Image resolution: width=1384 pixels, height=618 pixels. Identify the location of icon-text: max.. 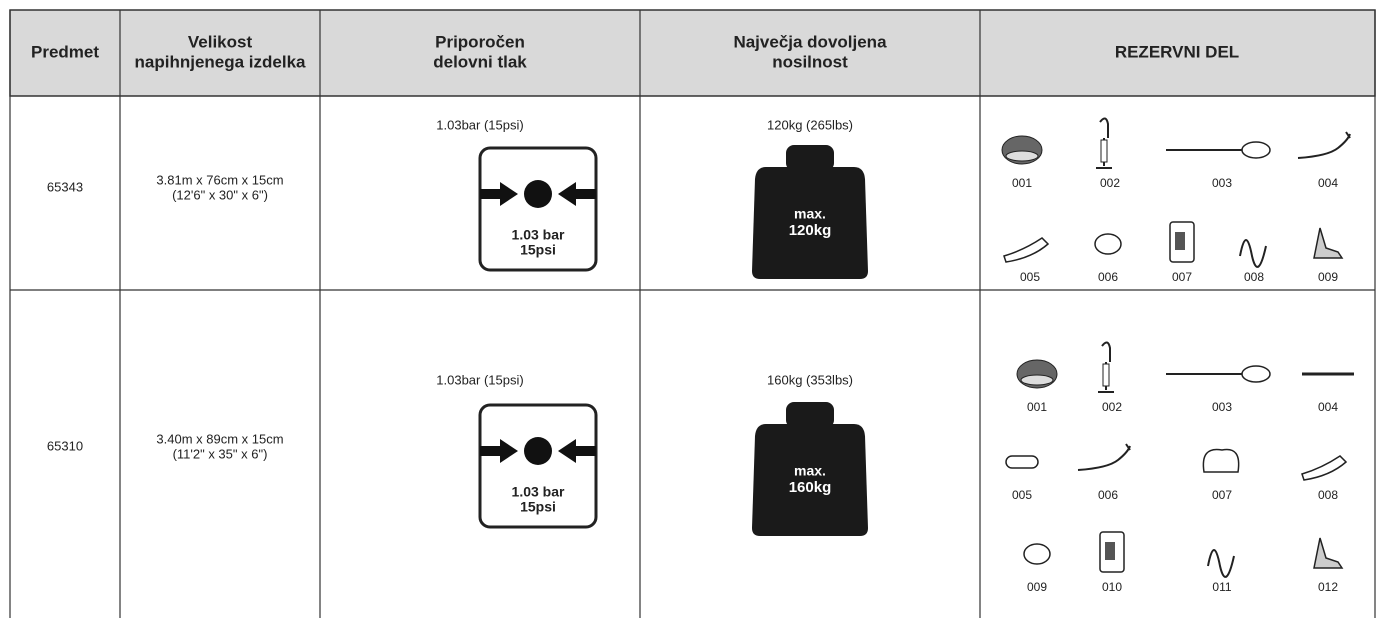
(810, 214).